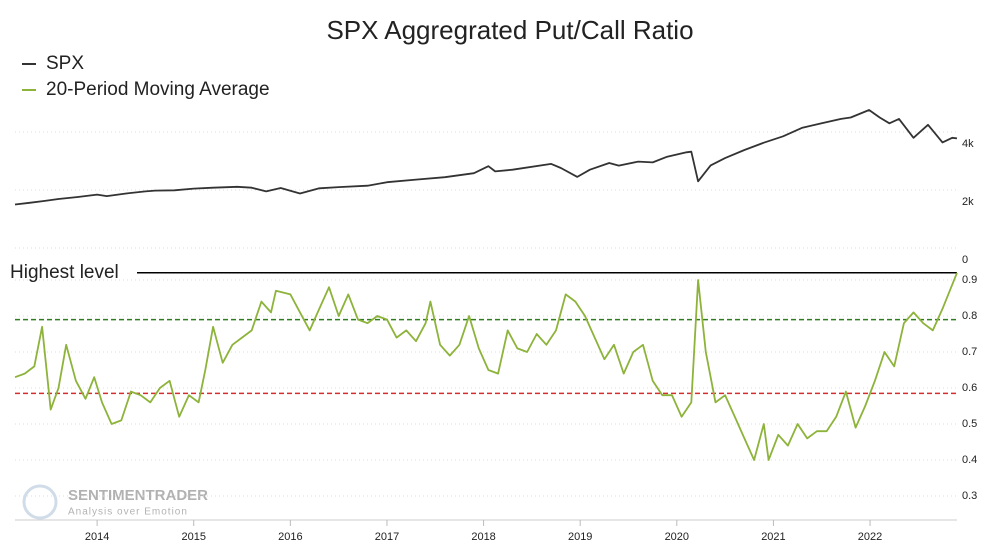  Describe the element at coordinates (968, 202) in the screenshot. I see `y-tick-label: 2k` at that location.